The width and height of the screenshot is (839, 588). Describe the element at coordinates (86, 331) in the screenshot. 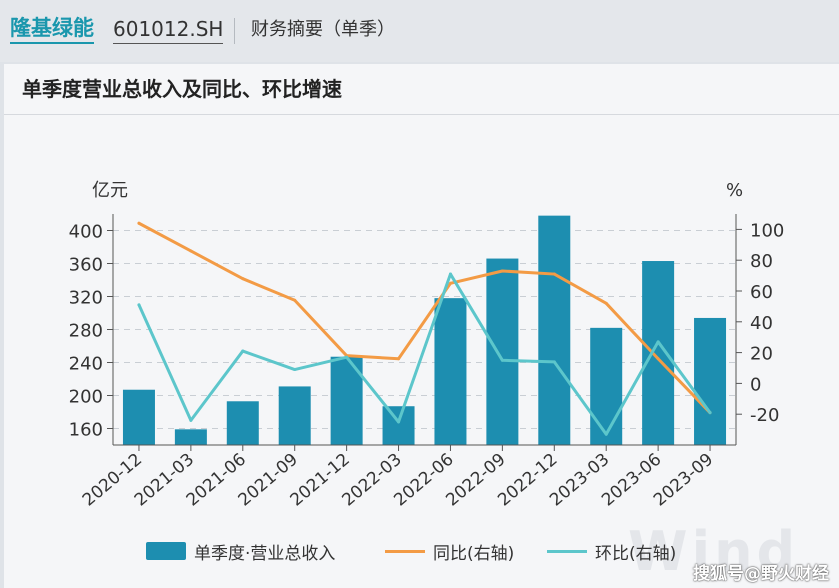

I see `left-tick-label: 280` at that location.